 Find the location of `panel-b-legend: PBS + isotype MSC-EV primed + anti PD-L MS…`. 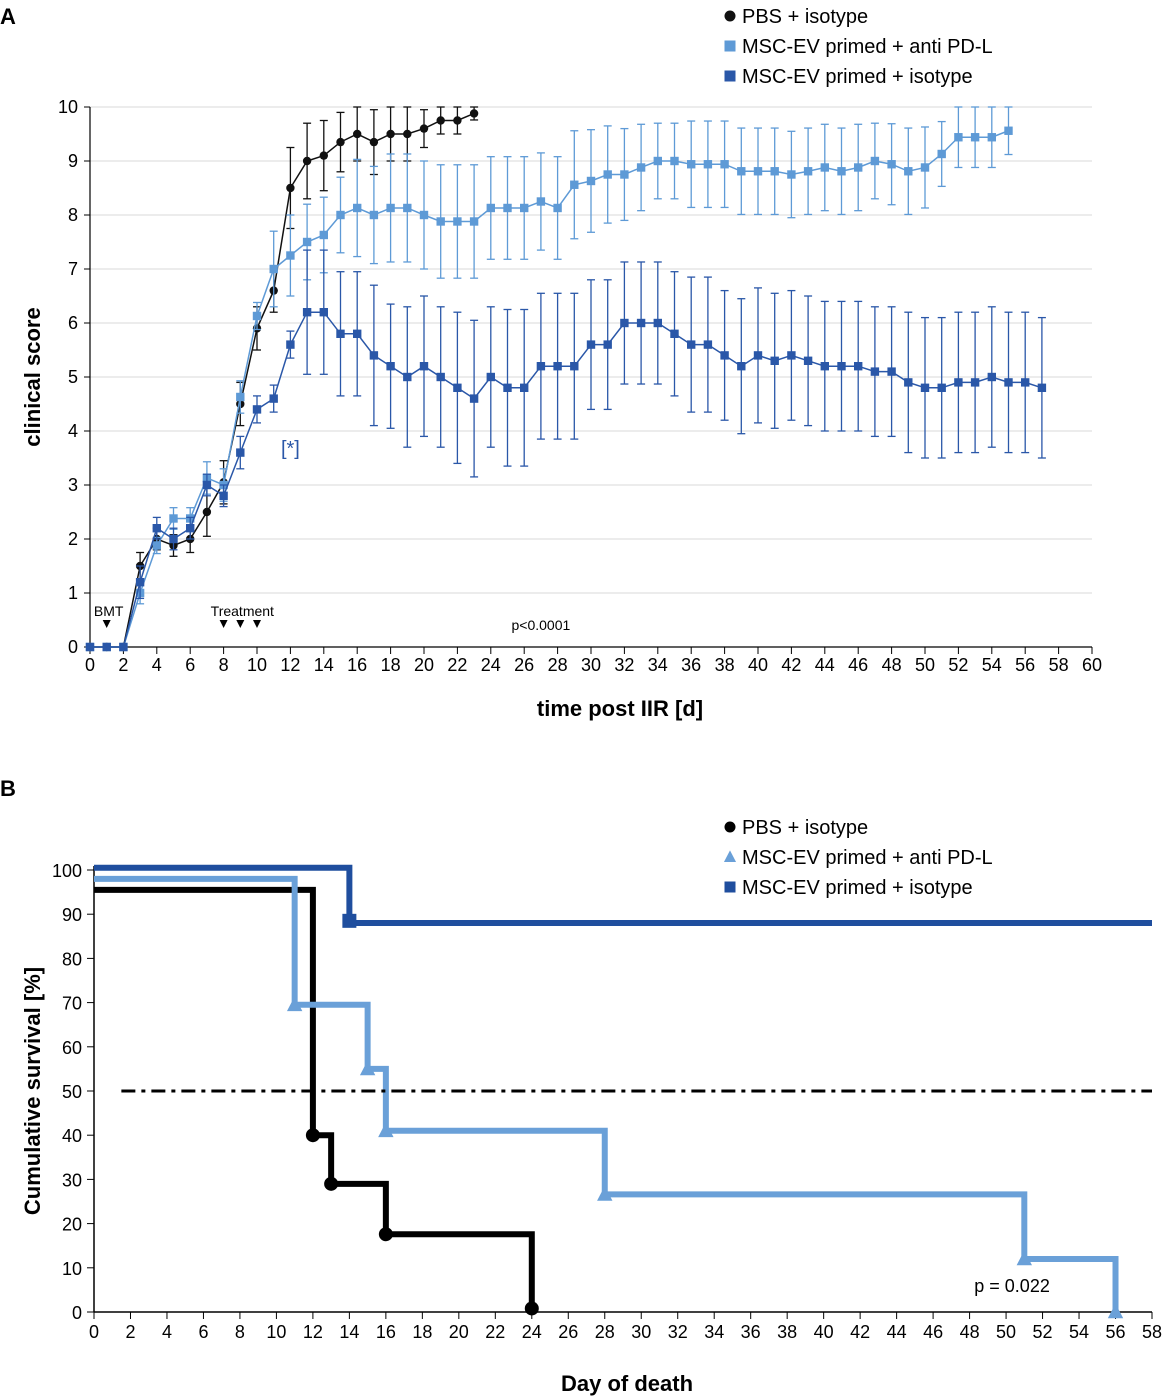

panel-b-legend: PBS + isotype MSC-EV primed + anti PD-L MS… is located at coordinates (858, 858).